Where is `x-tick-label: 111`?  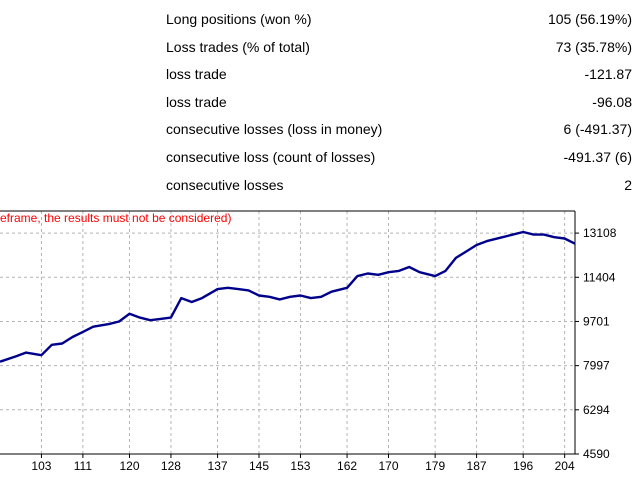
x-tick-label: 111 is located at coordinates (83, 466).